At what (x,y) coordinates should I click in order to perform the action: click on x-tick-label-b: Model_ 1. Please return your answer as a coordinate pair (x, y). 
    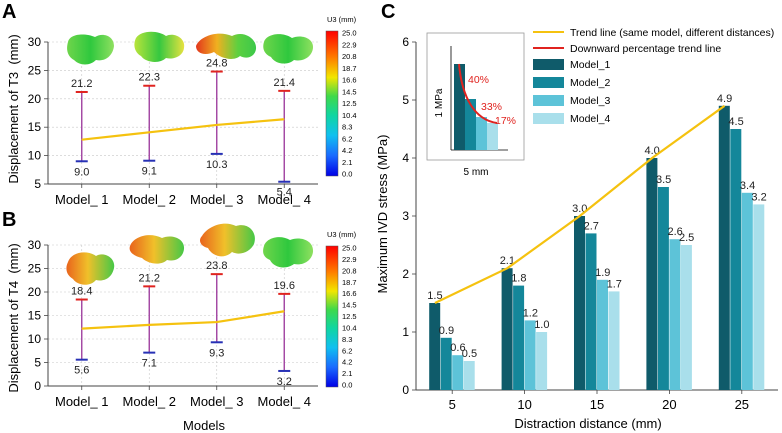
    Looking at the image, I should click on (81, 401).